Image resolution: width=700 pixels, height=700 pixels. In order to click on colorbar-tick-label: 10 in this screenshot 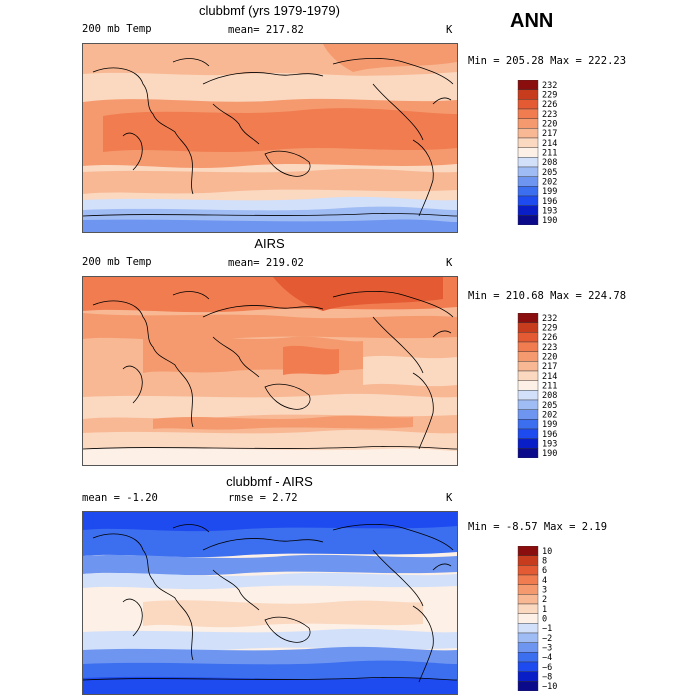, I will do `click(547, 552)`.